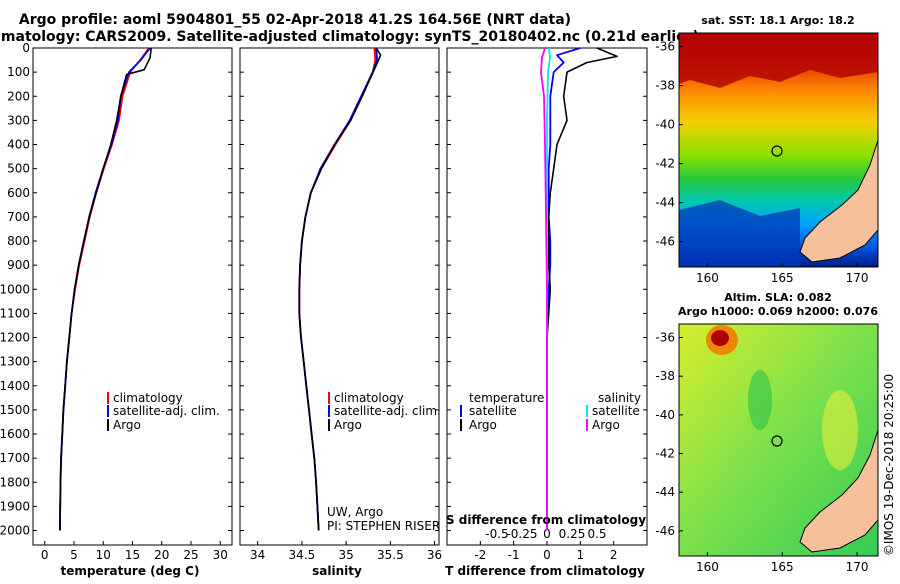 The height and width of the screenshot is (584, 900). What do you see at coordinates (581, 555) in the screenshot?
I see `x-tick-label: 1` at bounding box center [581, 555].